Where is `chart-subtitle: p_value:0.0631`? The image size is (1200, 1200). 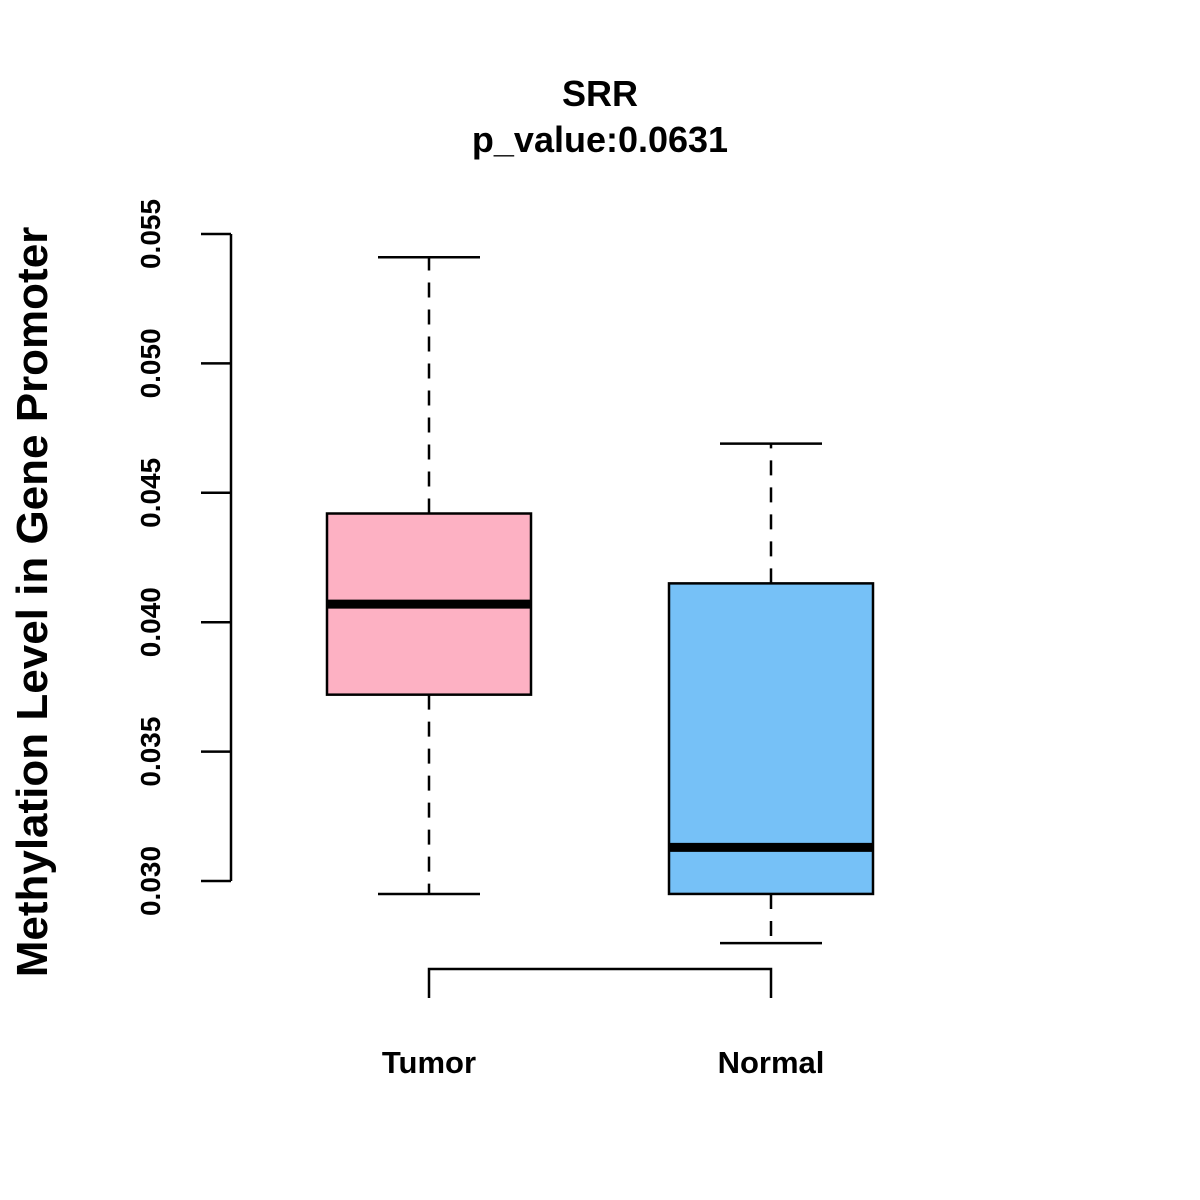
chart-subtitle: p_value:0.0631 is located at coordinates (600, 139).